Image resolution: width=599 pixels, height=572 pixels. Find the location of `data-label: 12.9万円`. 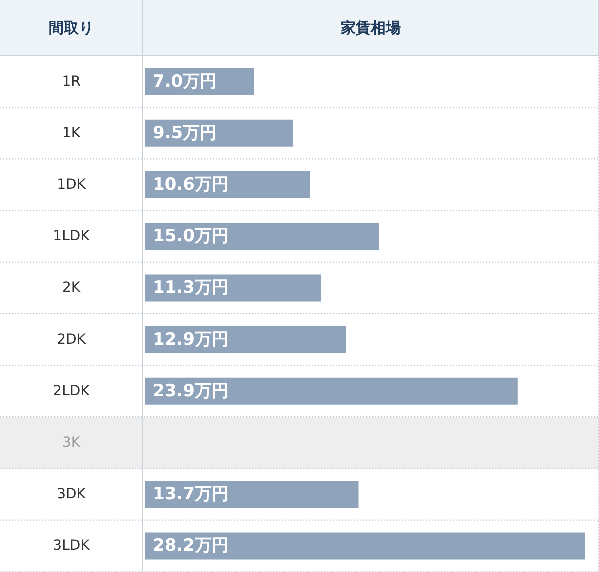

data-label: 12.9万円 is located at coordinates (191, 340).